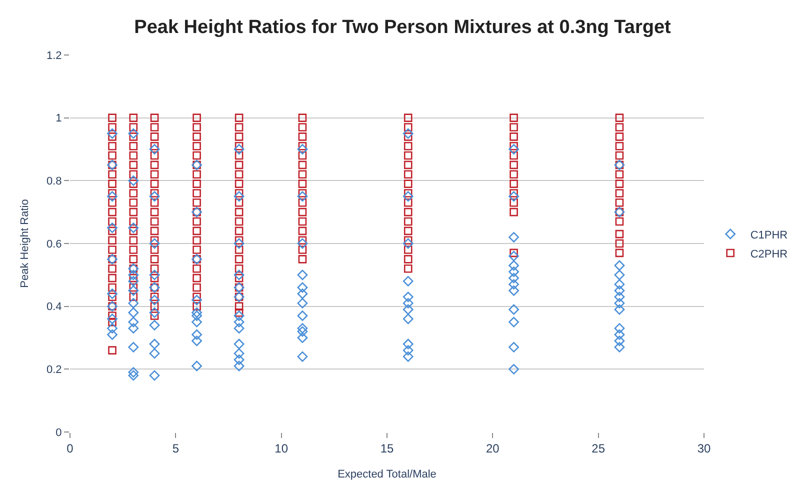 The width and height of the screenshot is (805, 490). I want to click on y-tick-label: 0.4, so click(54, 307).